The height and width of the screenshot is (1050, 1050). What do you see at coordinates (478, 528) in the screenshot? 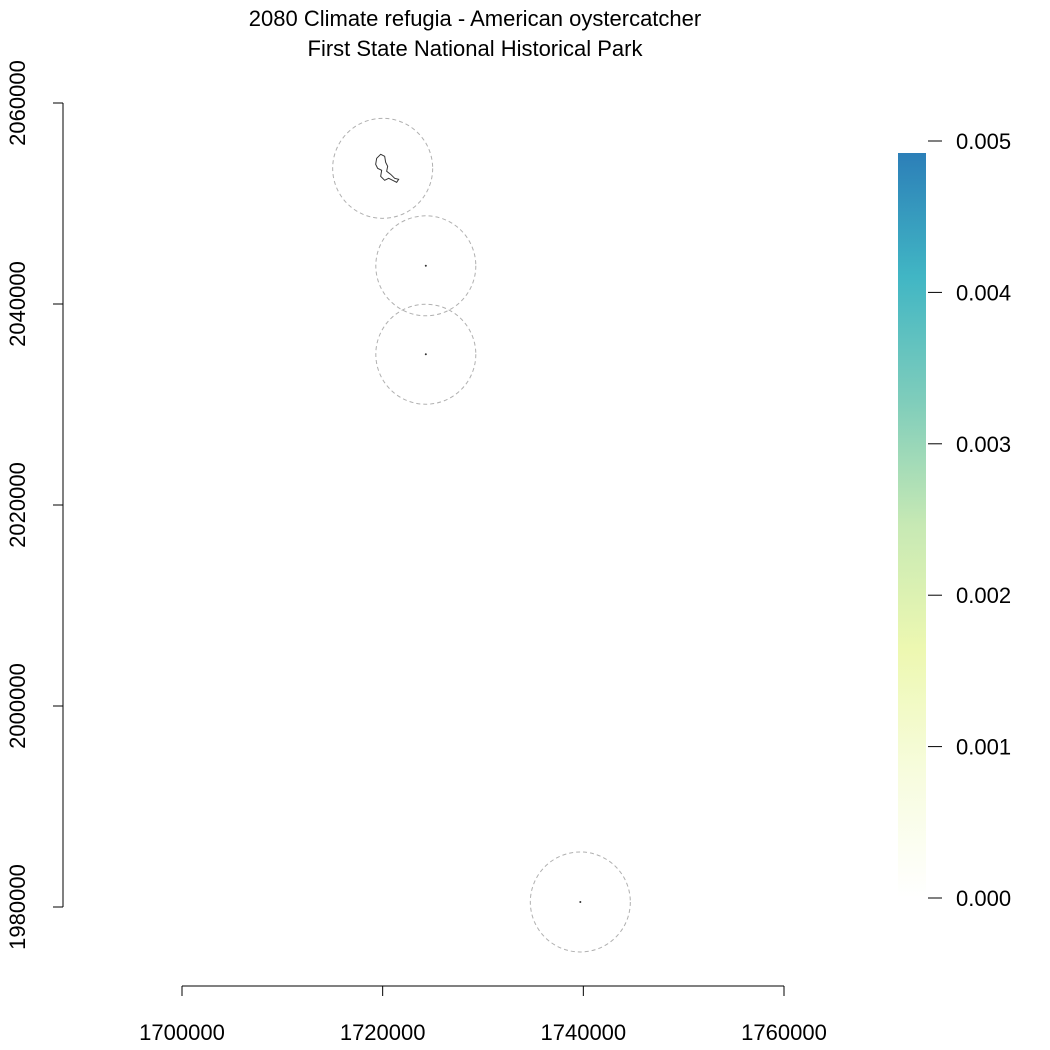
I see `park-units` at bounding box center [478, 528].